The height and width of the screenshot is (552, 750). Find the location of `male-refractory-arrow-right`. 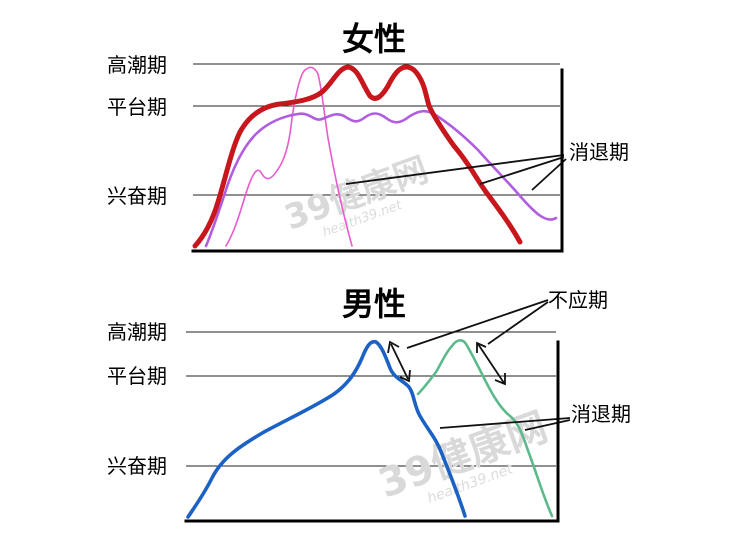

male-refractory-arrow-right is located at coordinates (491, 363).